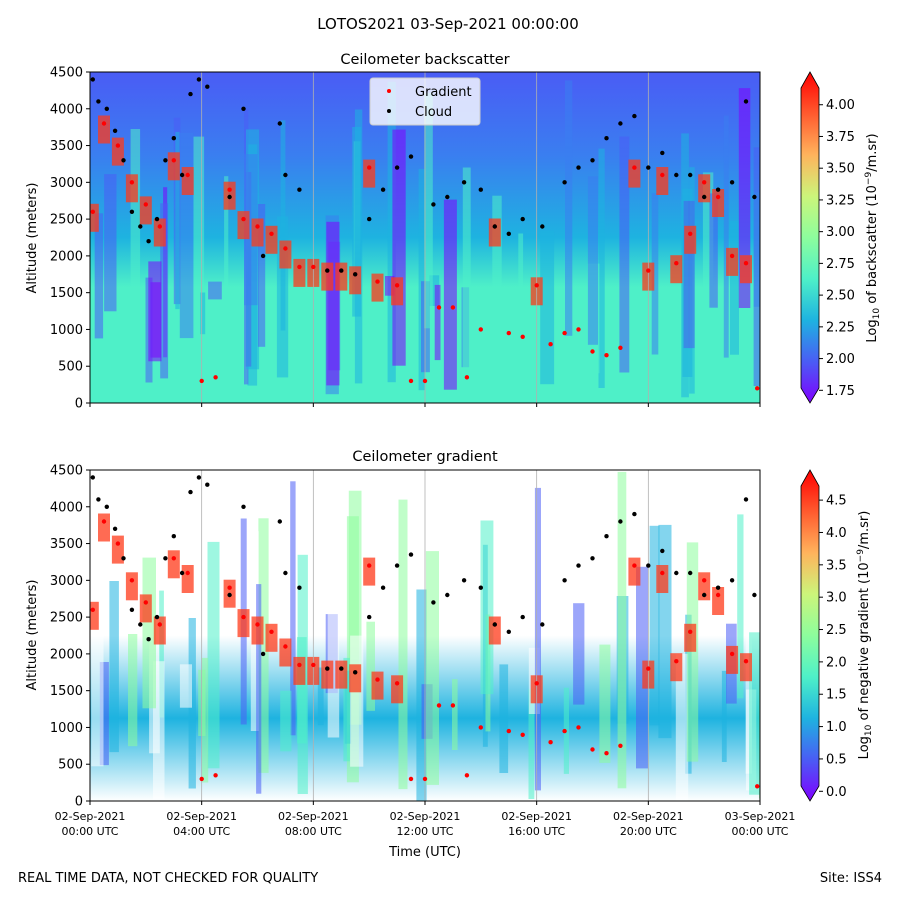  Describe the element at coordinates (648, 816) in the screenshot. I see `x-tick-date: 02-Sep-2021` at that location.